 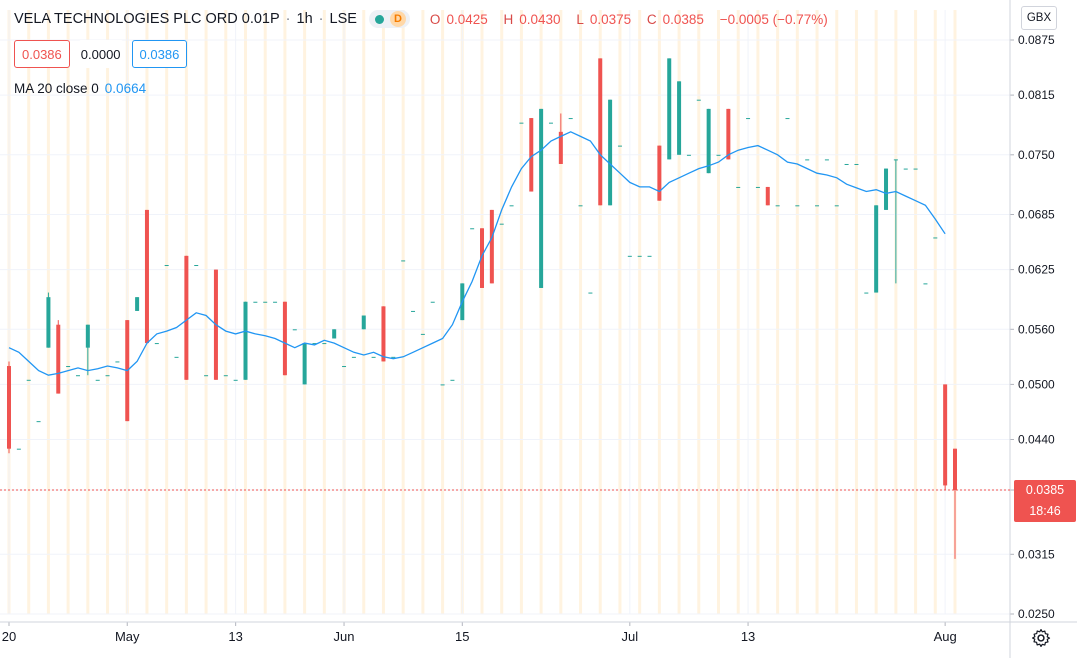 What do you see at coordinates (1039, 18) in the screenshot?
I see `currency-button: GBX` at bounding box center [1039, 18].